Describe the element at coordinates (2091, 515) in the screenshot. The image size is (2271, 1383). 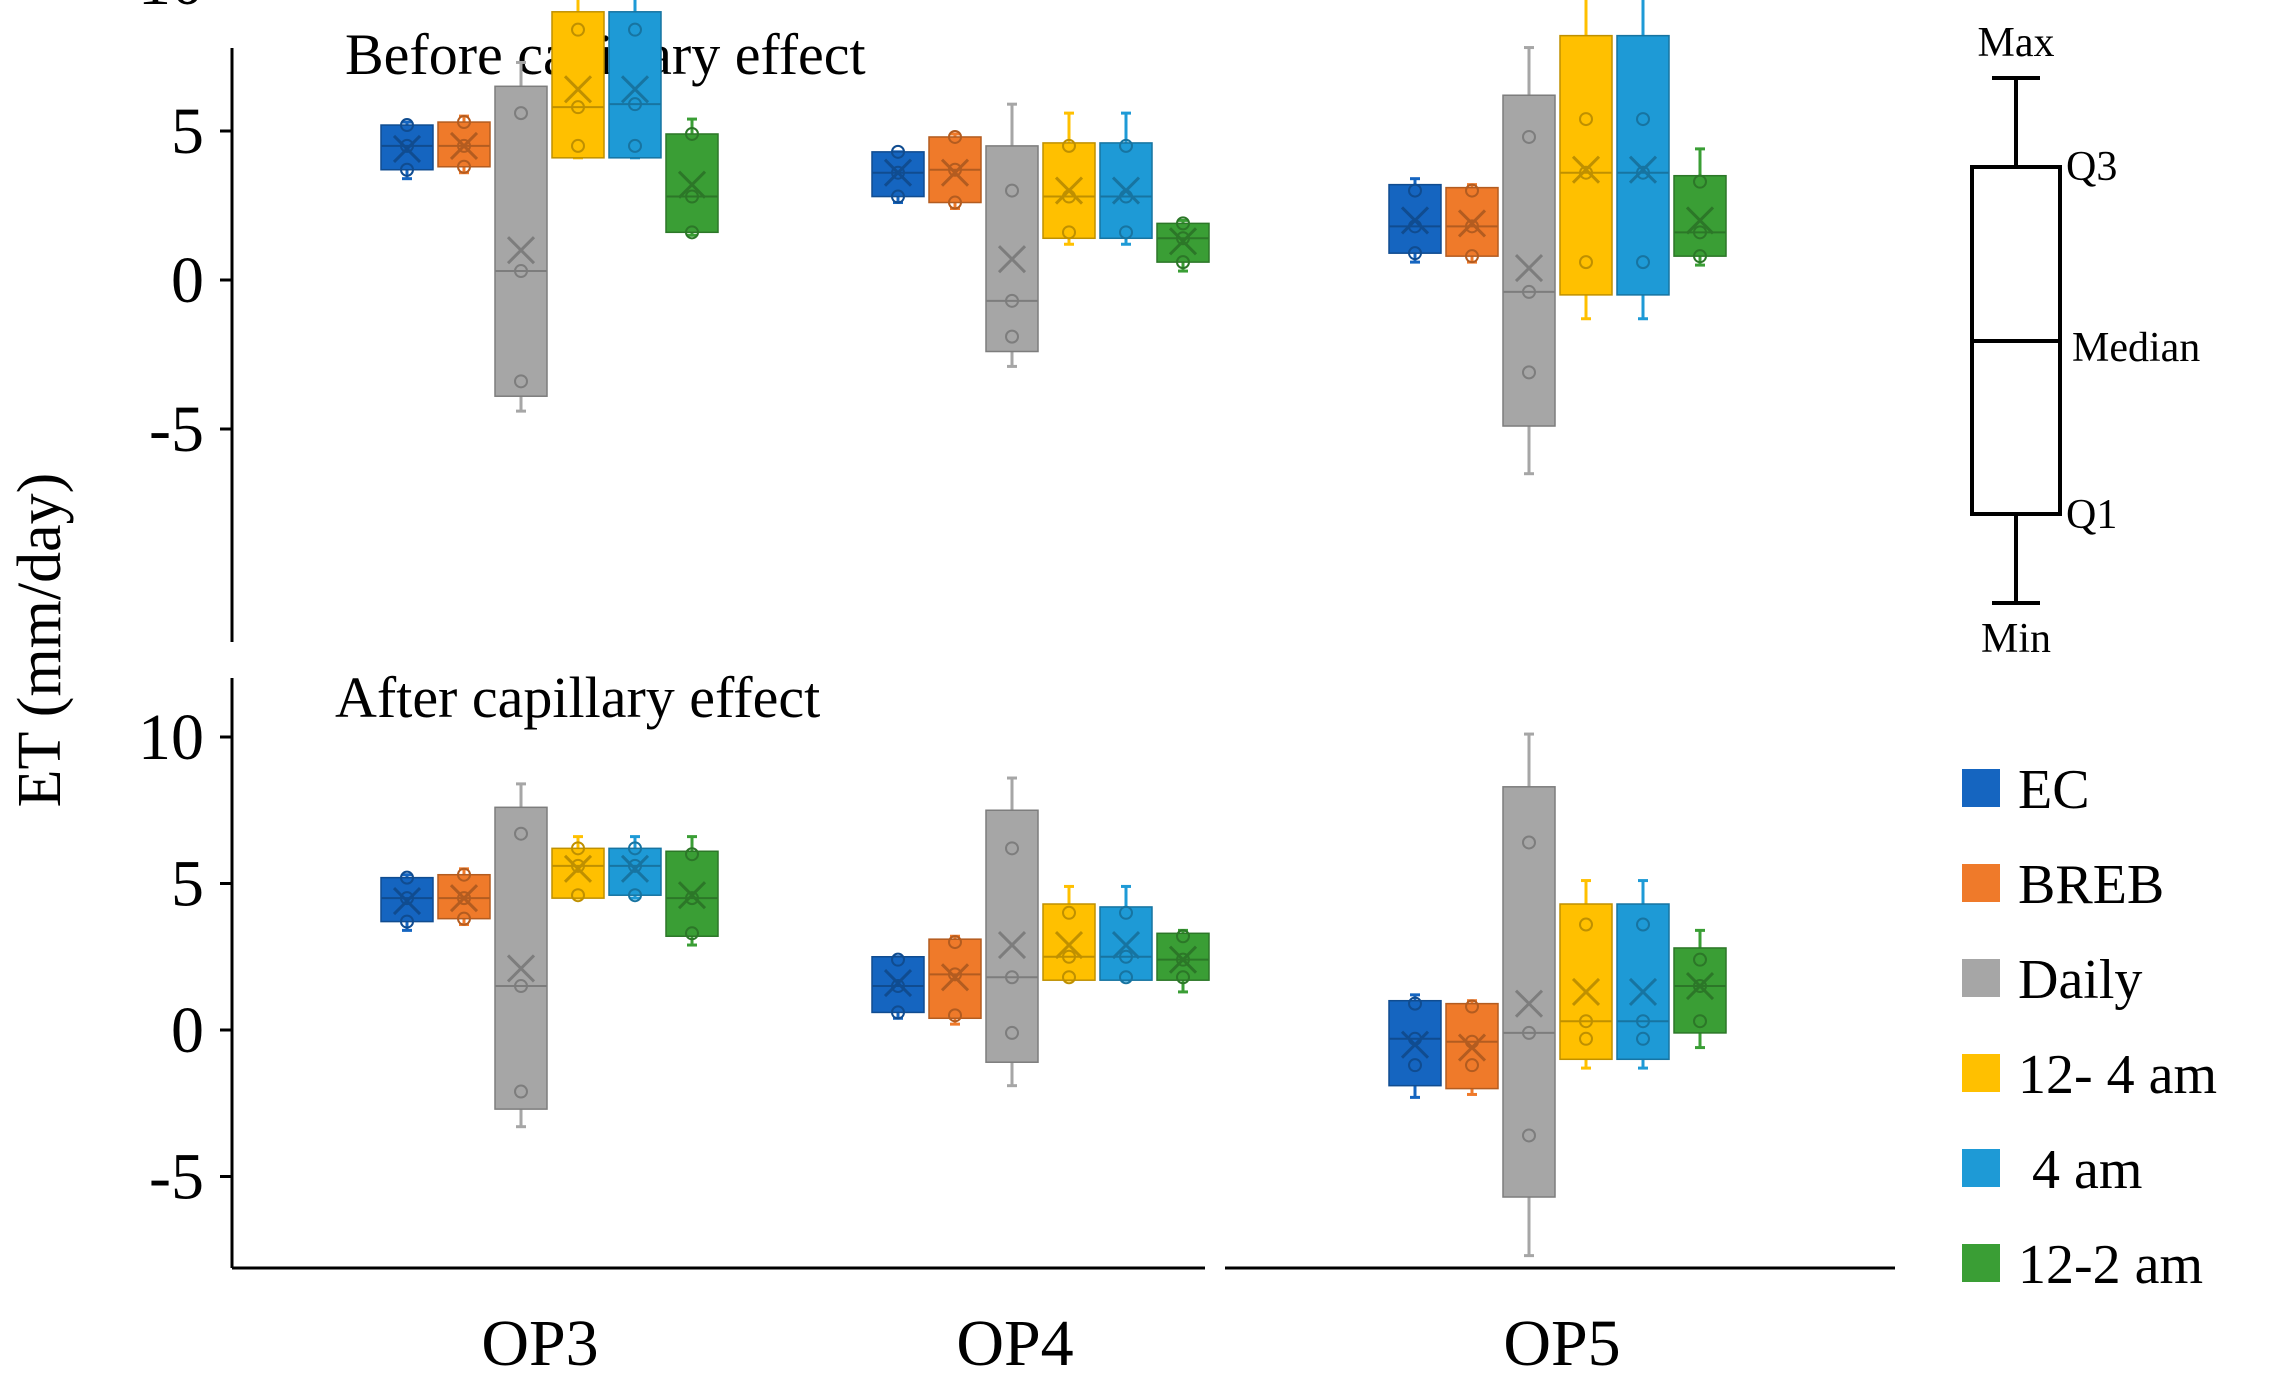
I see `key-q1-label: Q1` at that location.